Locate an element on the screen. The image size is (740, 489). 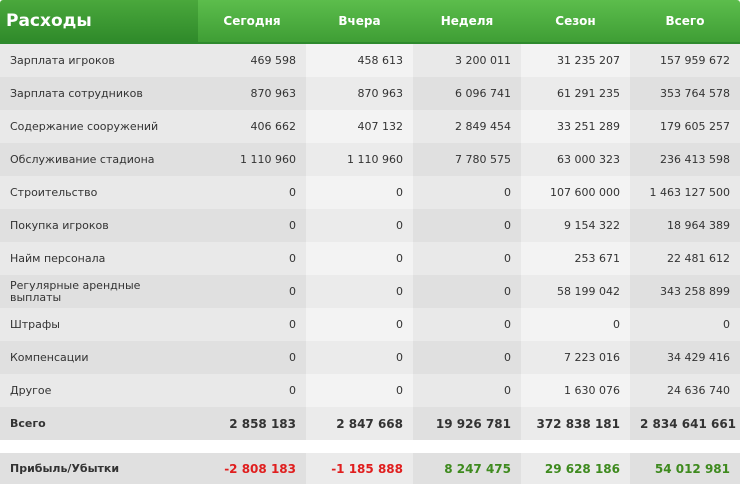
cell-value: 469 598 is located at coordinates (252, 60).